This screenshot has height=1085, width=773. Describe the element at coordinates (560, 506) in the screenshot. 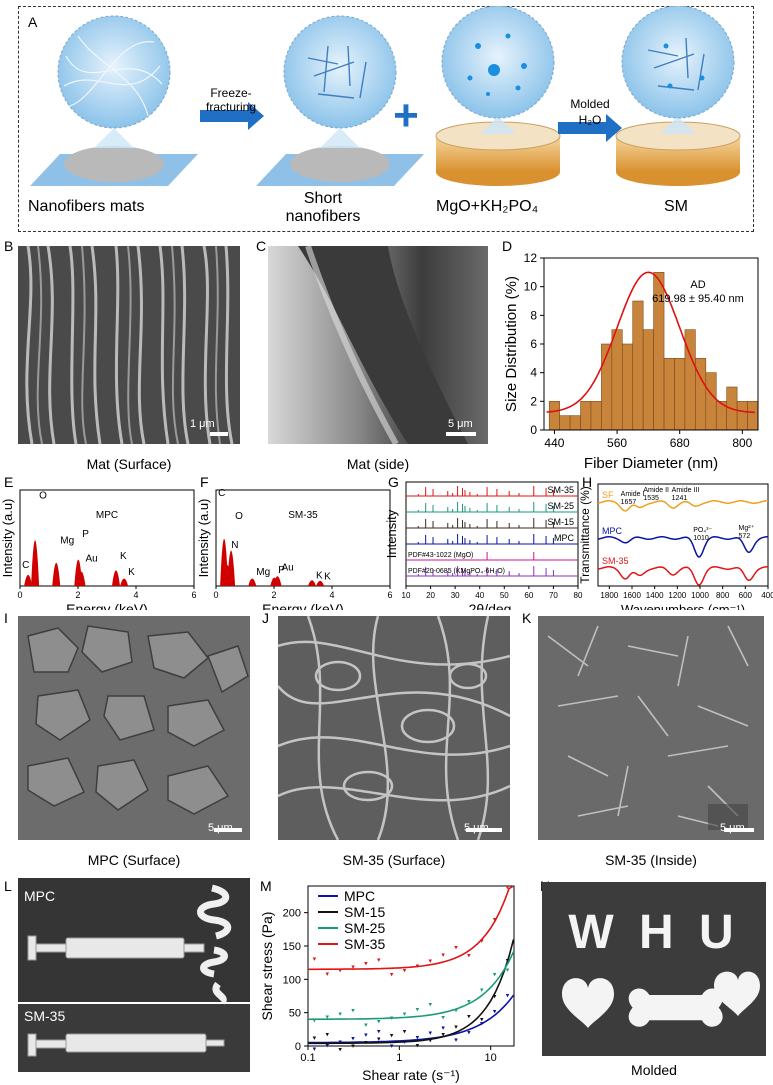

I see `series-label: SM-25` at that location.